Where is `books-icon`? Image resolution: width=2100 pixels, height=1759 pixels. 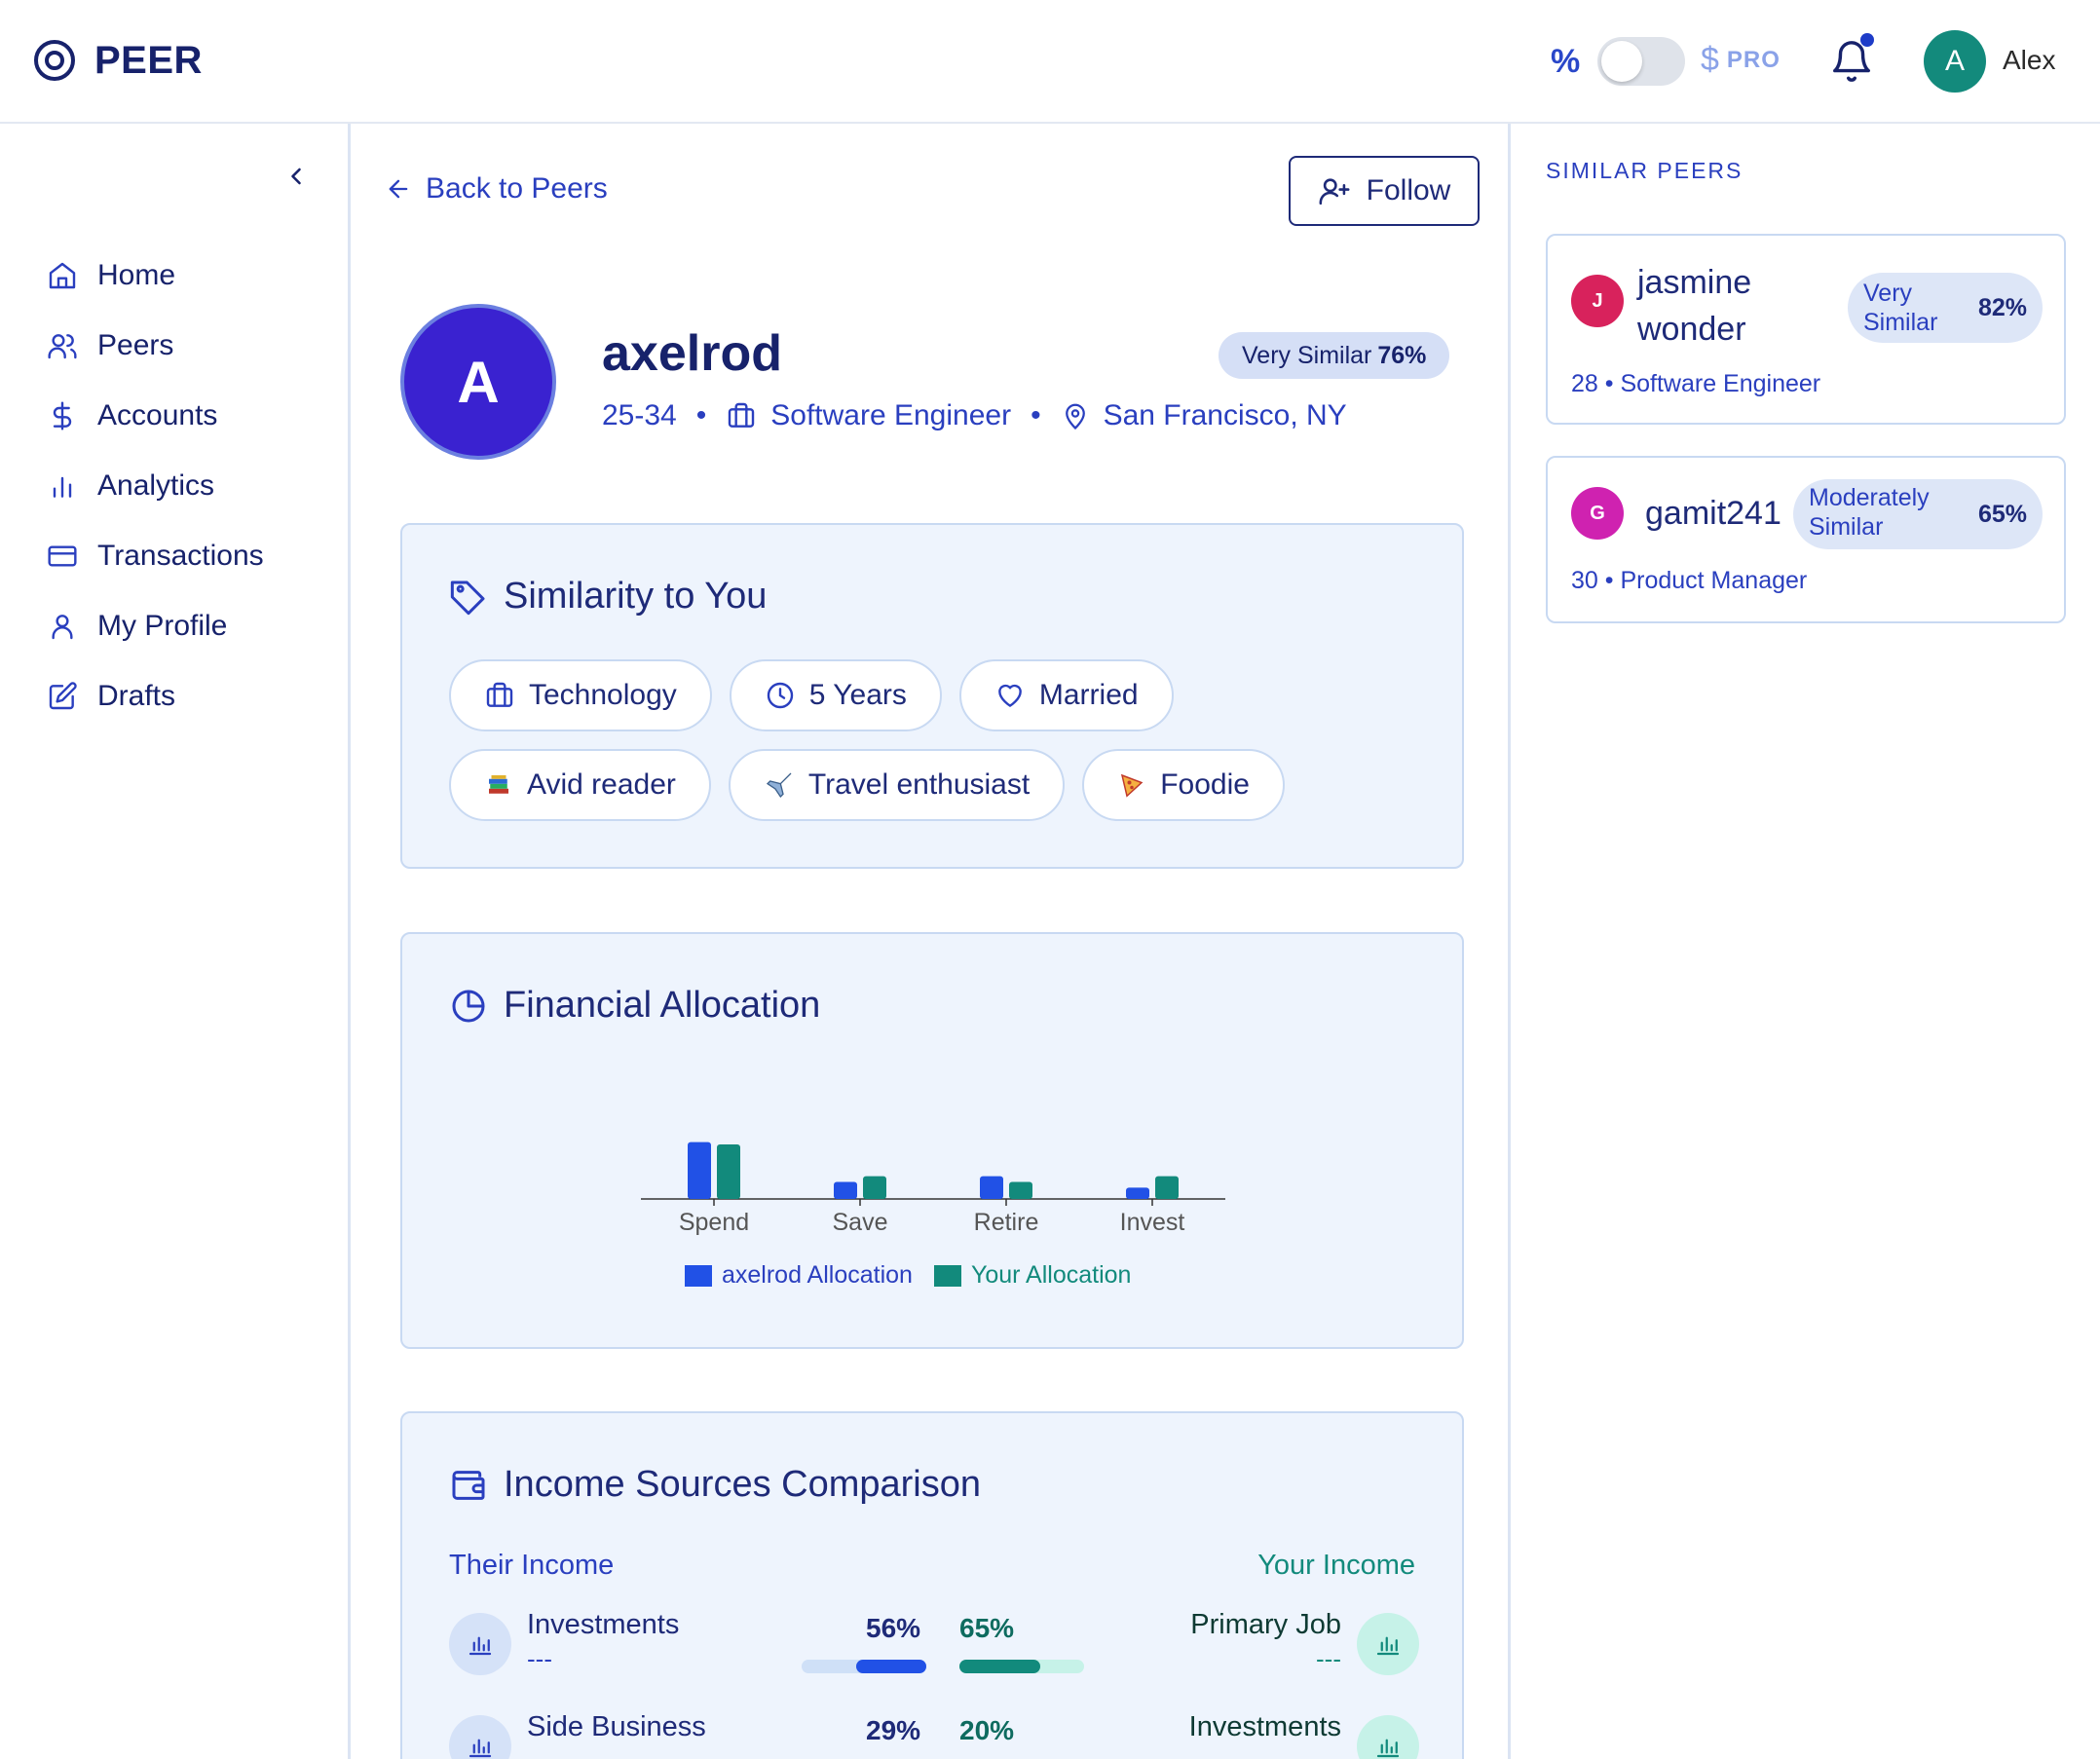 books-icon is located at coordinates (498, 785).